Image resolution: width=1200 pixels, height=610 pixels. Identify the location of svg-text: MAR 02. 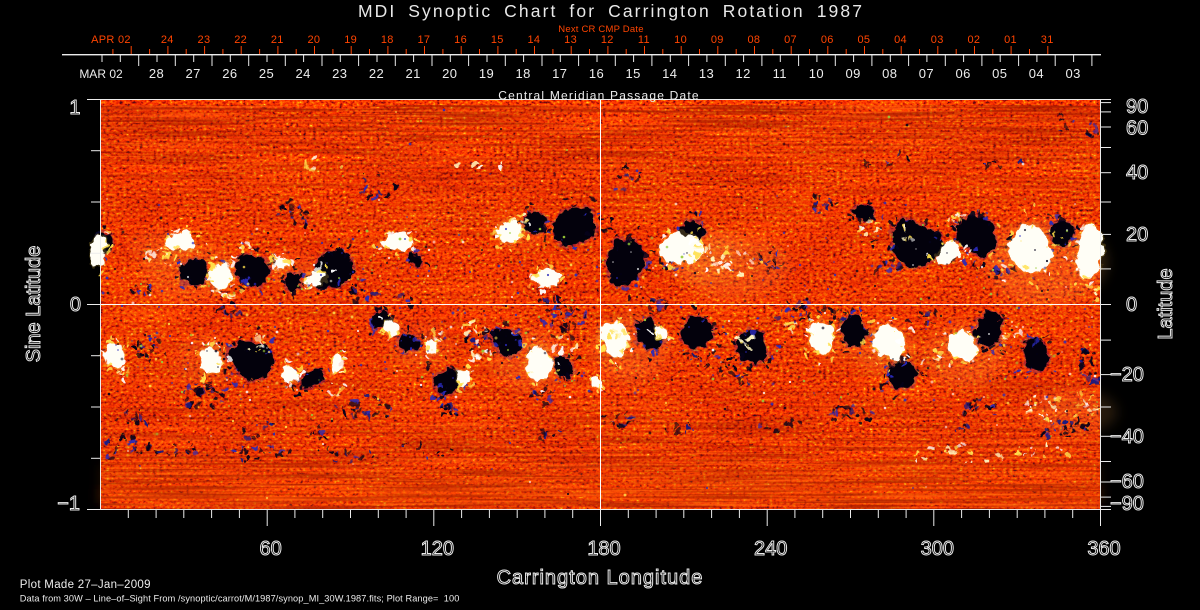
(101, 74).